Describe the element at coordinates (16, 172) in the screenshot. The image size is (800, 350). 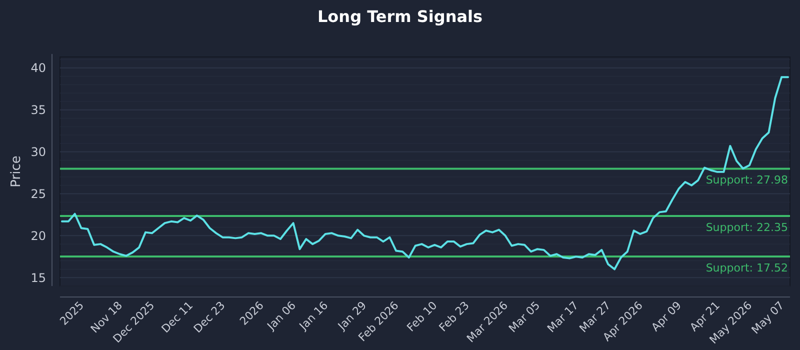
I see `y-axis-title: Price` at that location.